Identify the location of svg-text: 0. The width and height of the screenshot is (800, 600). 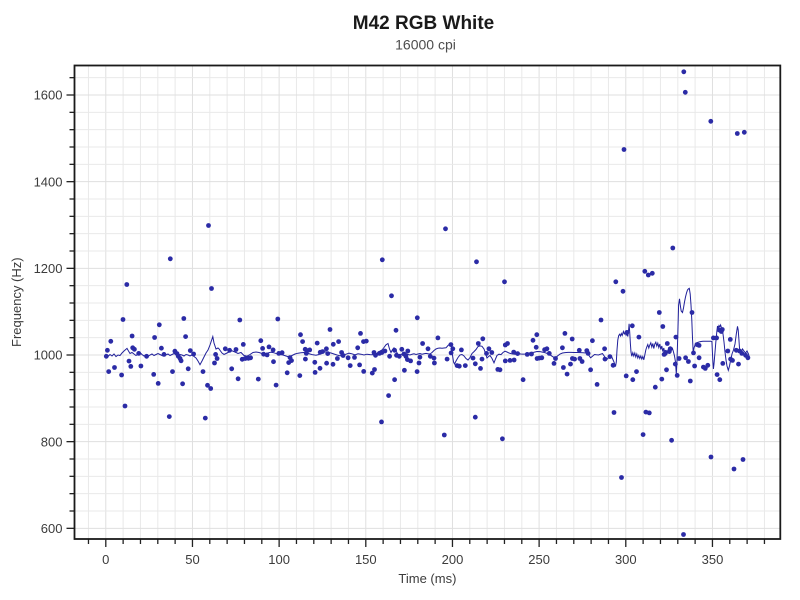
(105, 559).